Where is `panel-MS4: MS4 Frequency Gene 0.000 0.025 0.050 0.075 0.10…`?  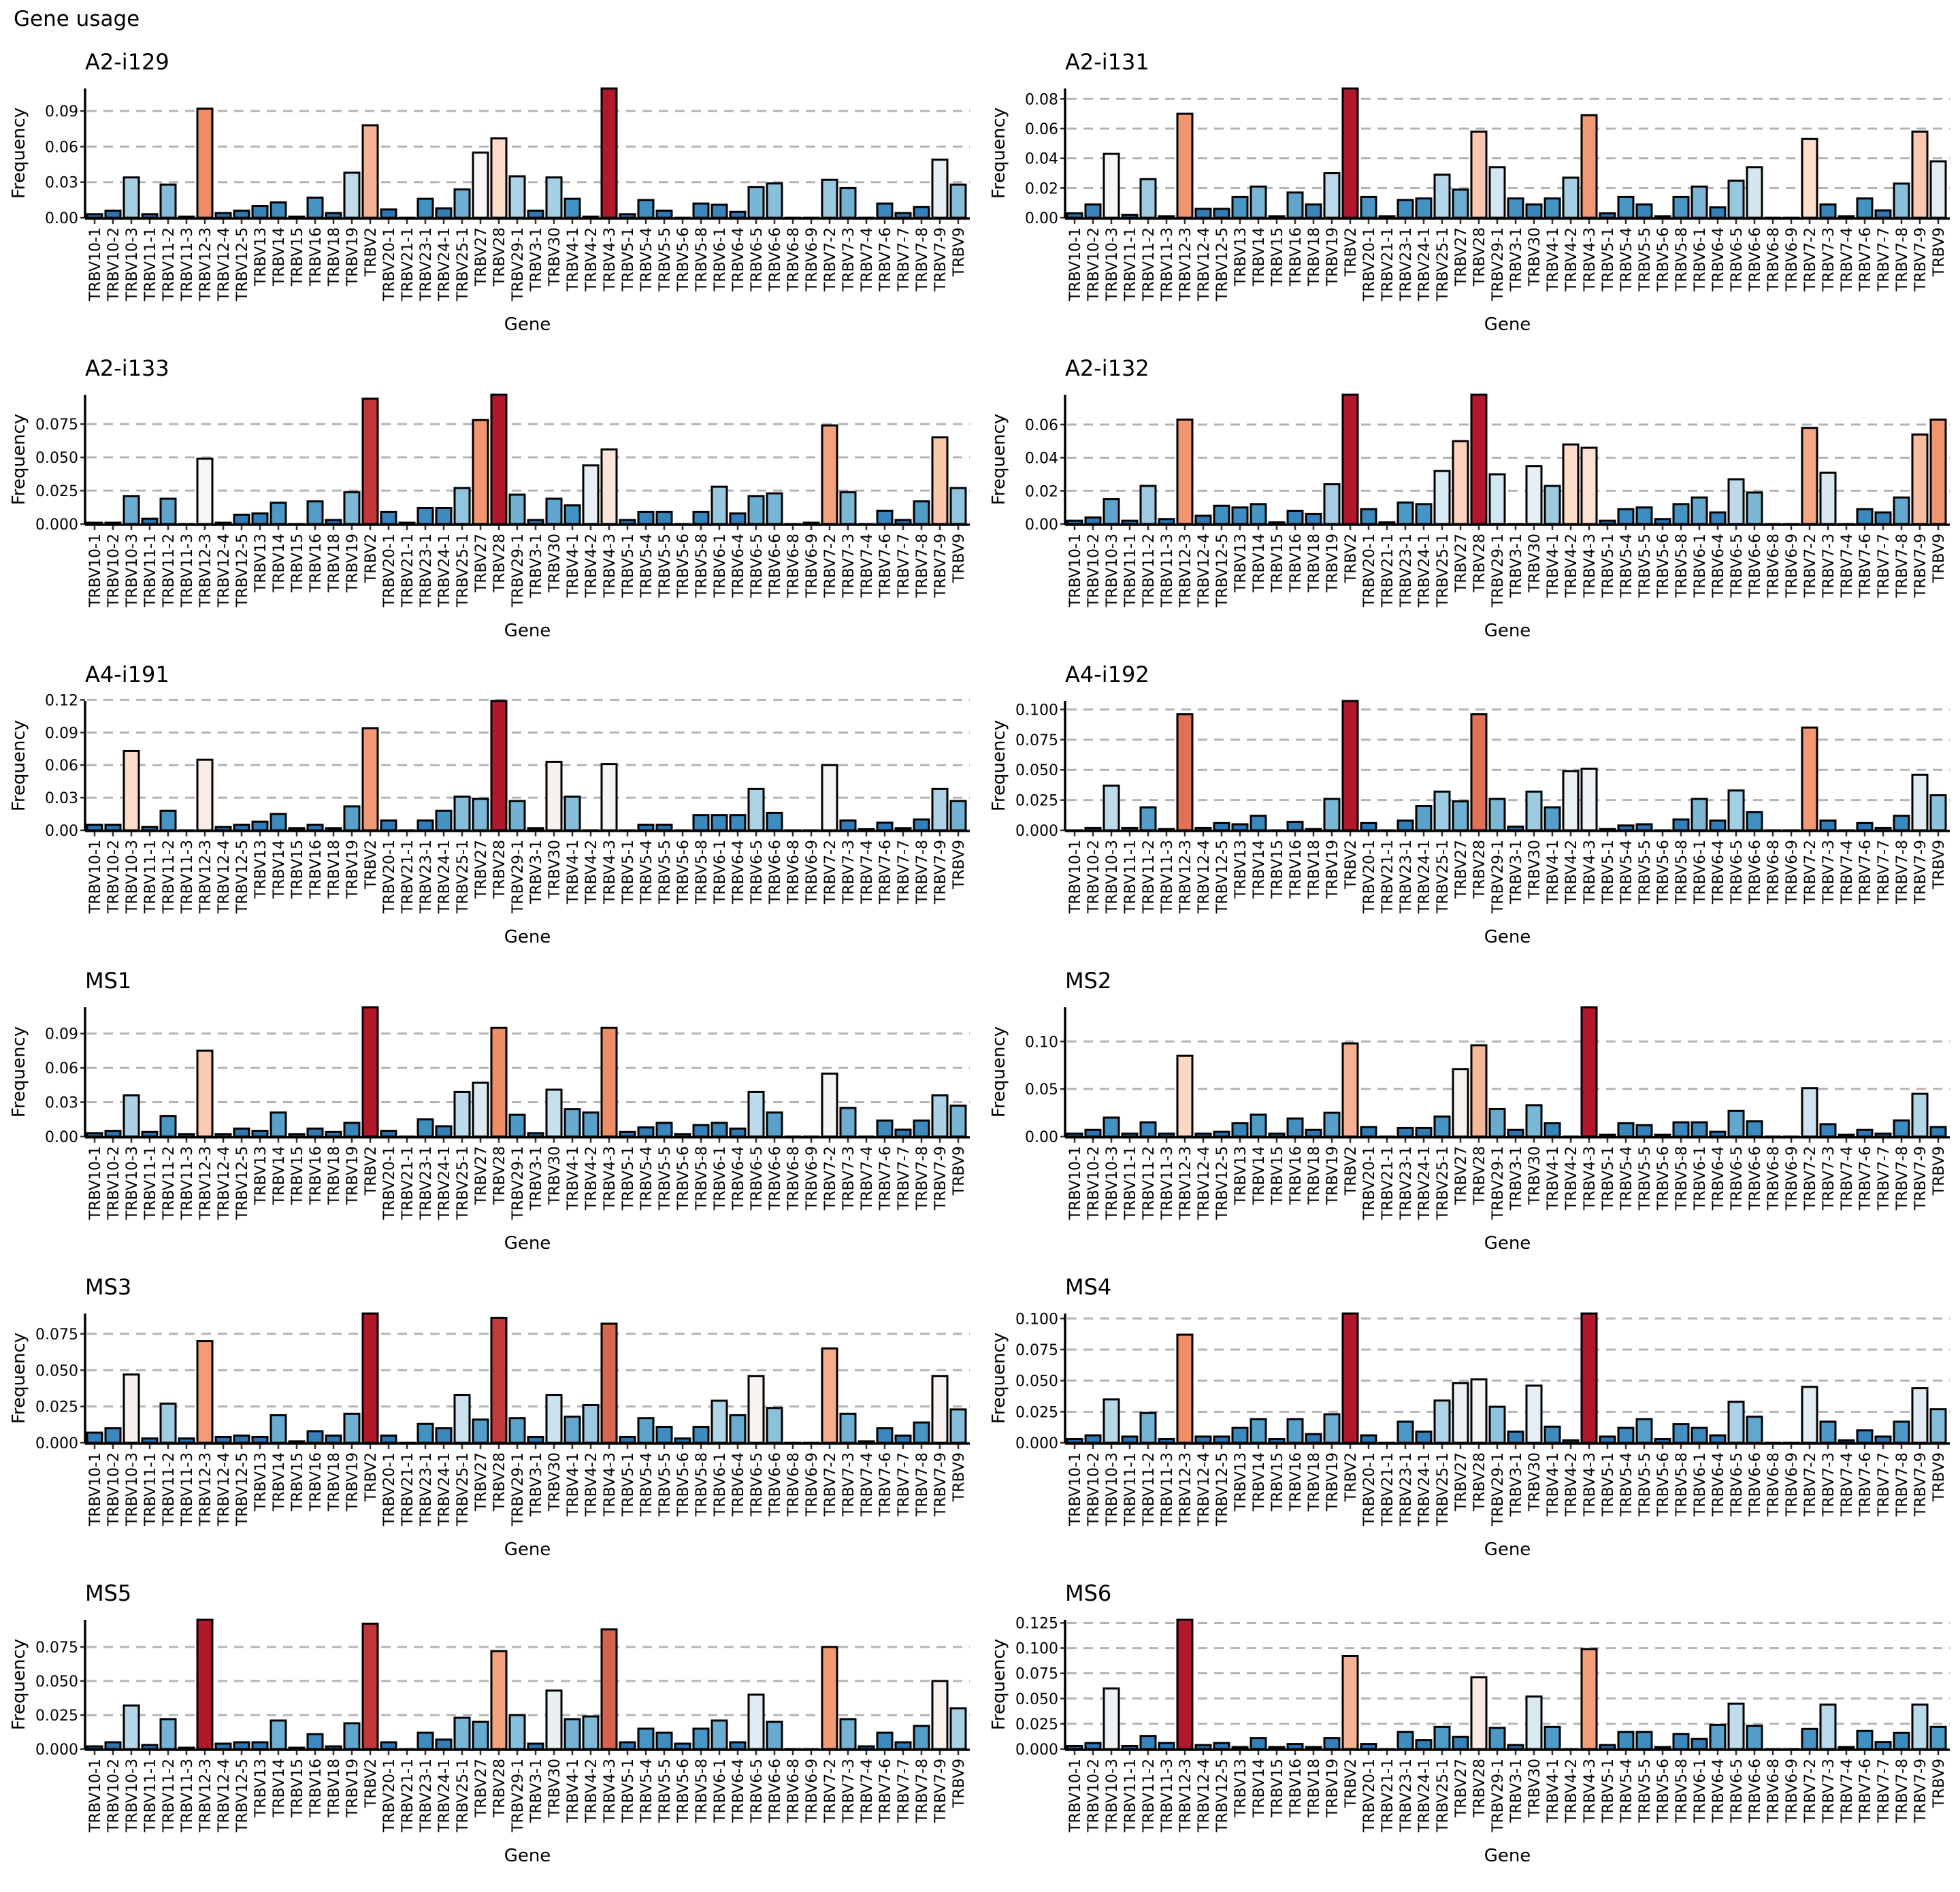 panel-MS4: MS4 Frequency Gene 0.000 0.025 0.050 0.075 0.10… is located at coordinates (1470, 1417).